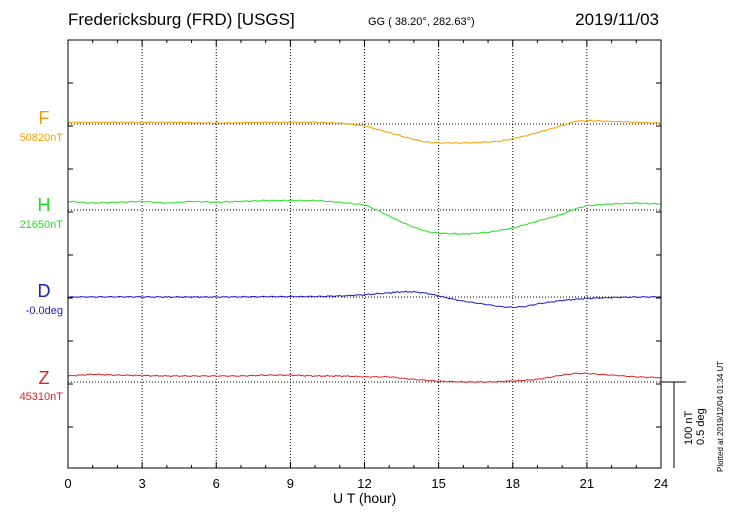  I want to click on trace-d, so click(365, 299).